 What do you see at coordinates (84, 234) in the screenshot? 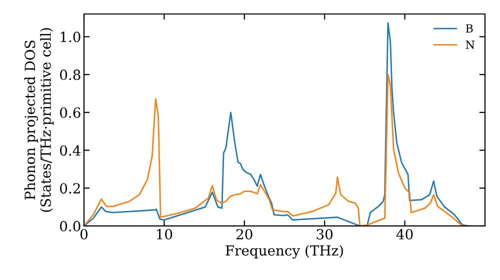
I see `x-tick-label: 0` at bounding box center [84, 234].